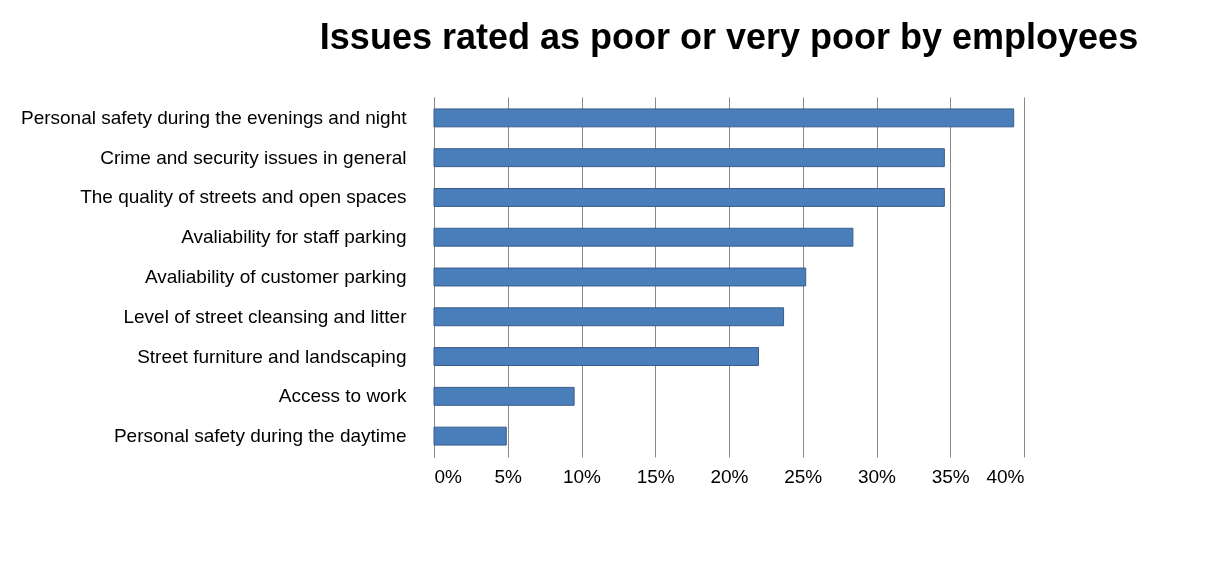 Image resolution: width=1218 pixels, height=578 pixels. What do you see at coordinates (253, 157) in the screenshot?
I see `y-tick-label: Crime and security issues in general` at bounding box center [253, 157].